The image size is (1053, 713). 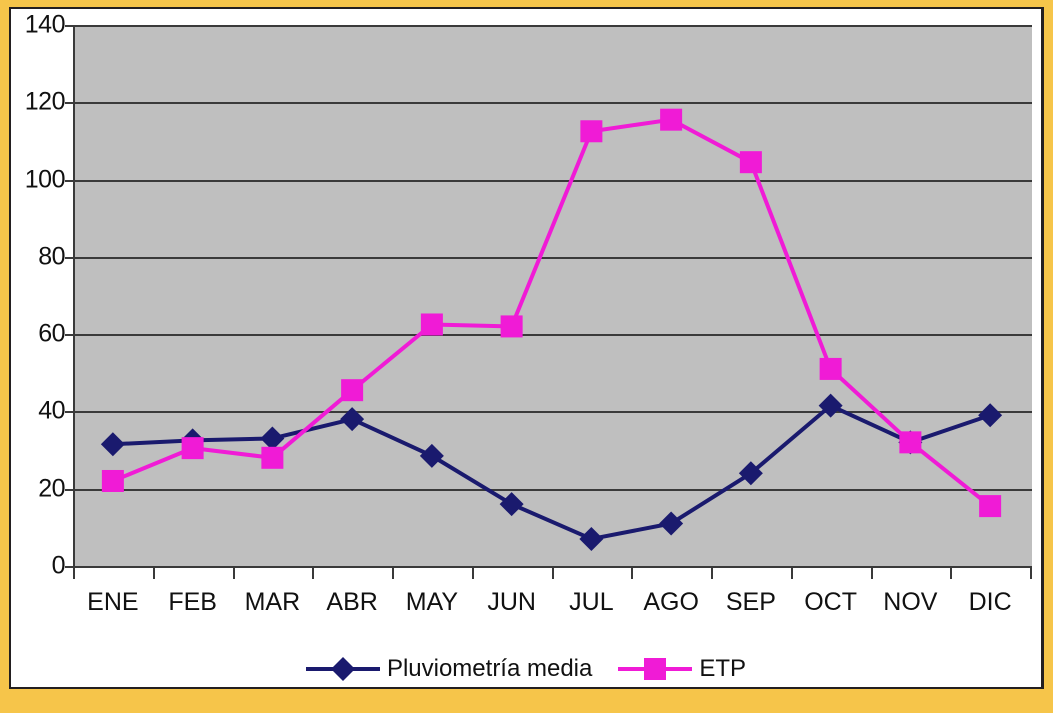 What do you see at coordinates (45, 24) in the screenshot?
I see `y-tick-label-140: 140` at bounding box center [45, 24].